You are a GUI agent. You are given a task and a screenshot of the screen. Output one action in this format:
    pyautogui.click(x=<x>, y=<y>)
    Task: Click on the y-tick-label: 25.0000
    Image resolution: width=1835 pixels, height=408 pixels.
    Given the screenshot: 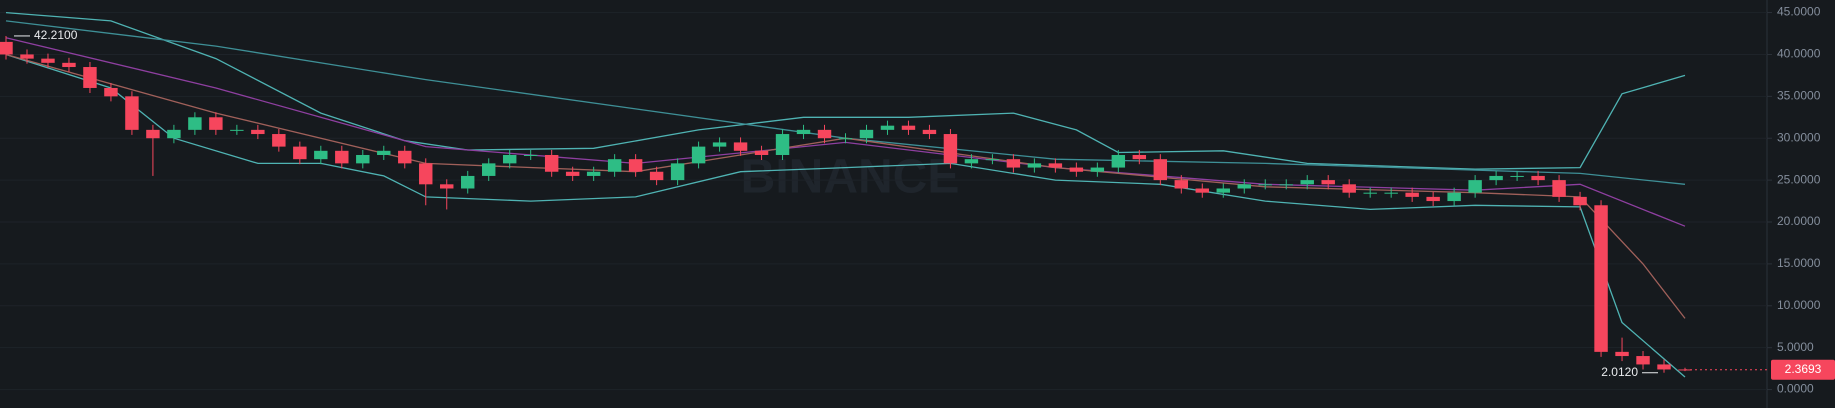 What is the action you would take?
    pyautogui.click(x=1799, y=179)
    